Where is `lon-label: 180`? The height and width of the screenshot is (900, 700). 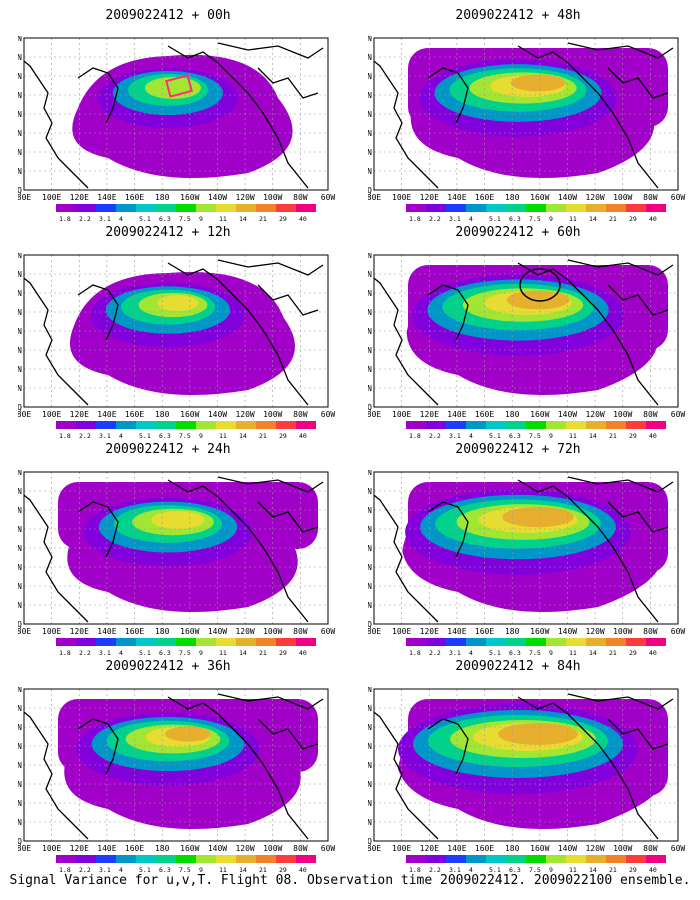
lon-label: 180 is located at coordinates (162, 848).